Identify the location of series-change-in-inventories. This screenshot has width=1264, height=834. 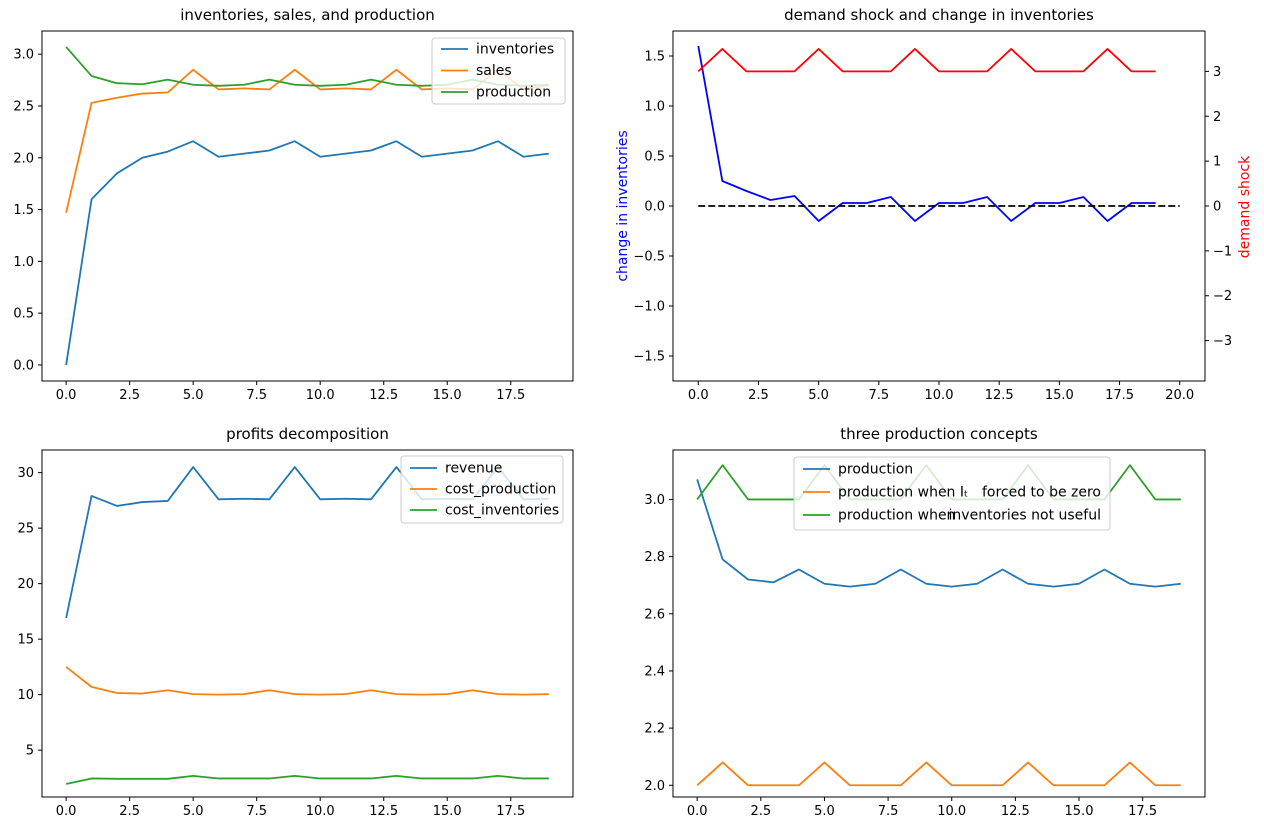
(926, 133).